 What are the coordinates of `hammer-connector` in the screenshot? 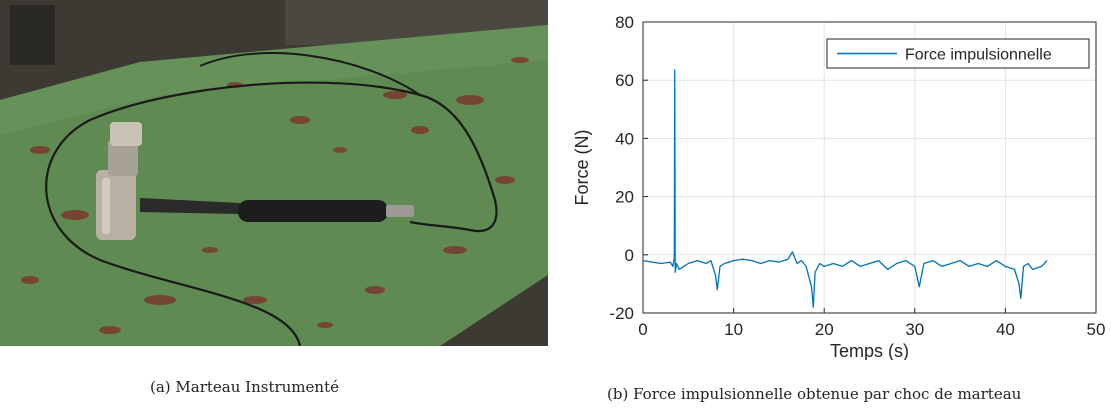 It's located at (400, 211).